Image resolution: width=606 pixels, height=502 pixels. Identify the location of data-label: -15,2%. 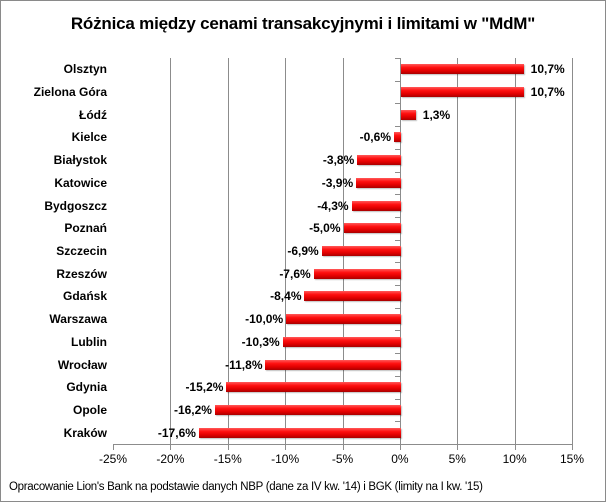
(204, 387).